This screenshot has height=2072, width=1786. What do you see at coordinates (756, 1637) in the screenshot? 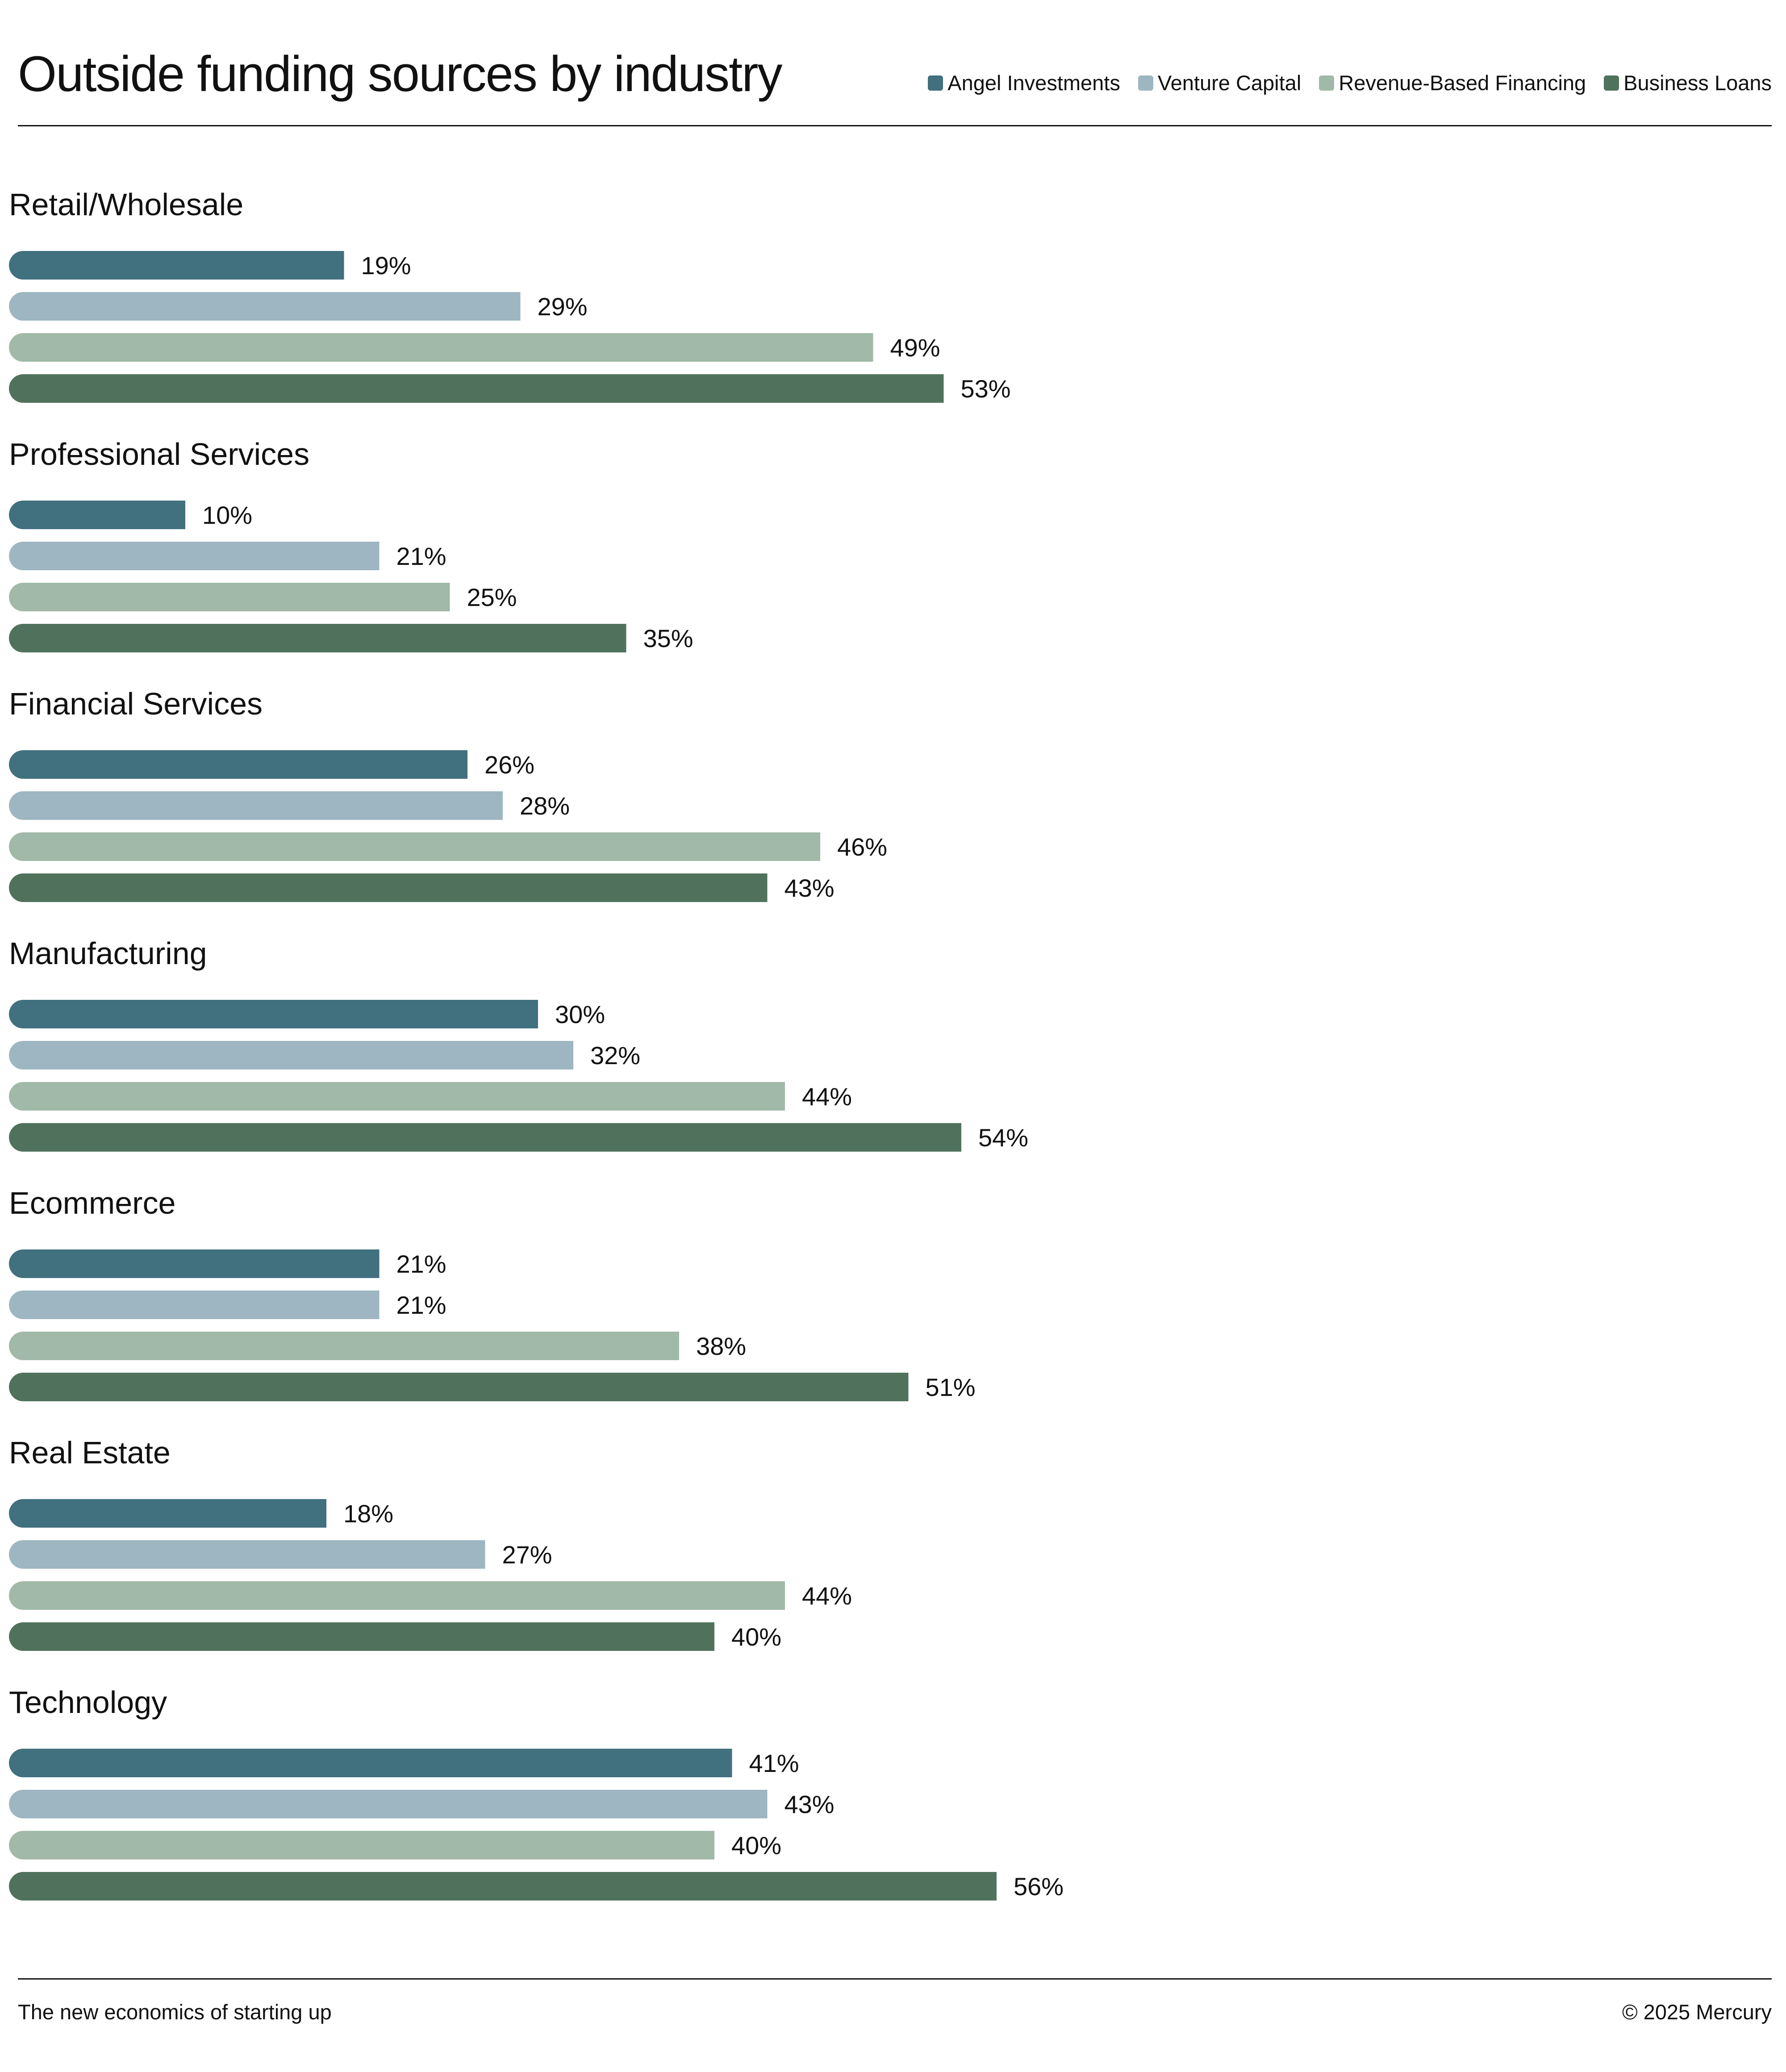
I see `value-label-real-estate-business-loans: 40%` at bounding box center [756, 1637].